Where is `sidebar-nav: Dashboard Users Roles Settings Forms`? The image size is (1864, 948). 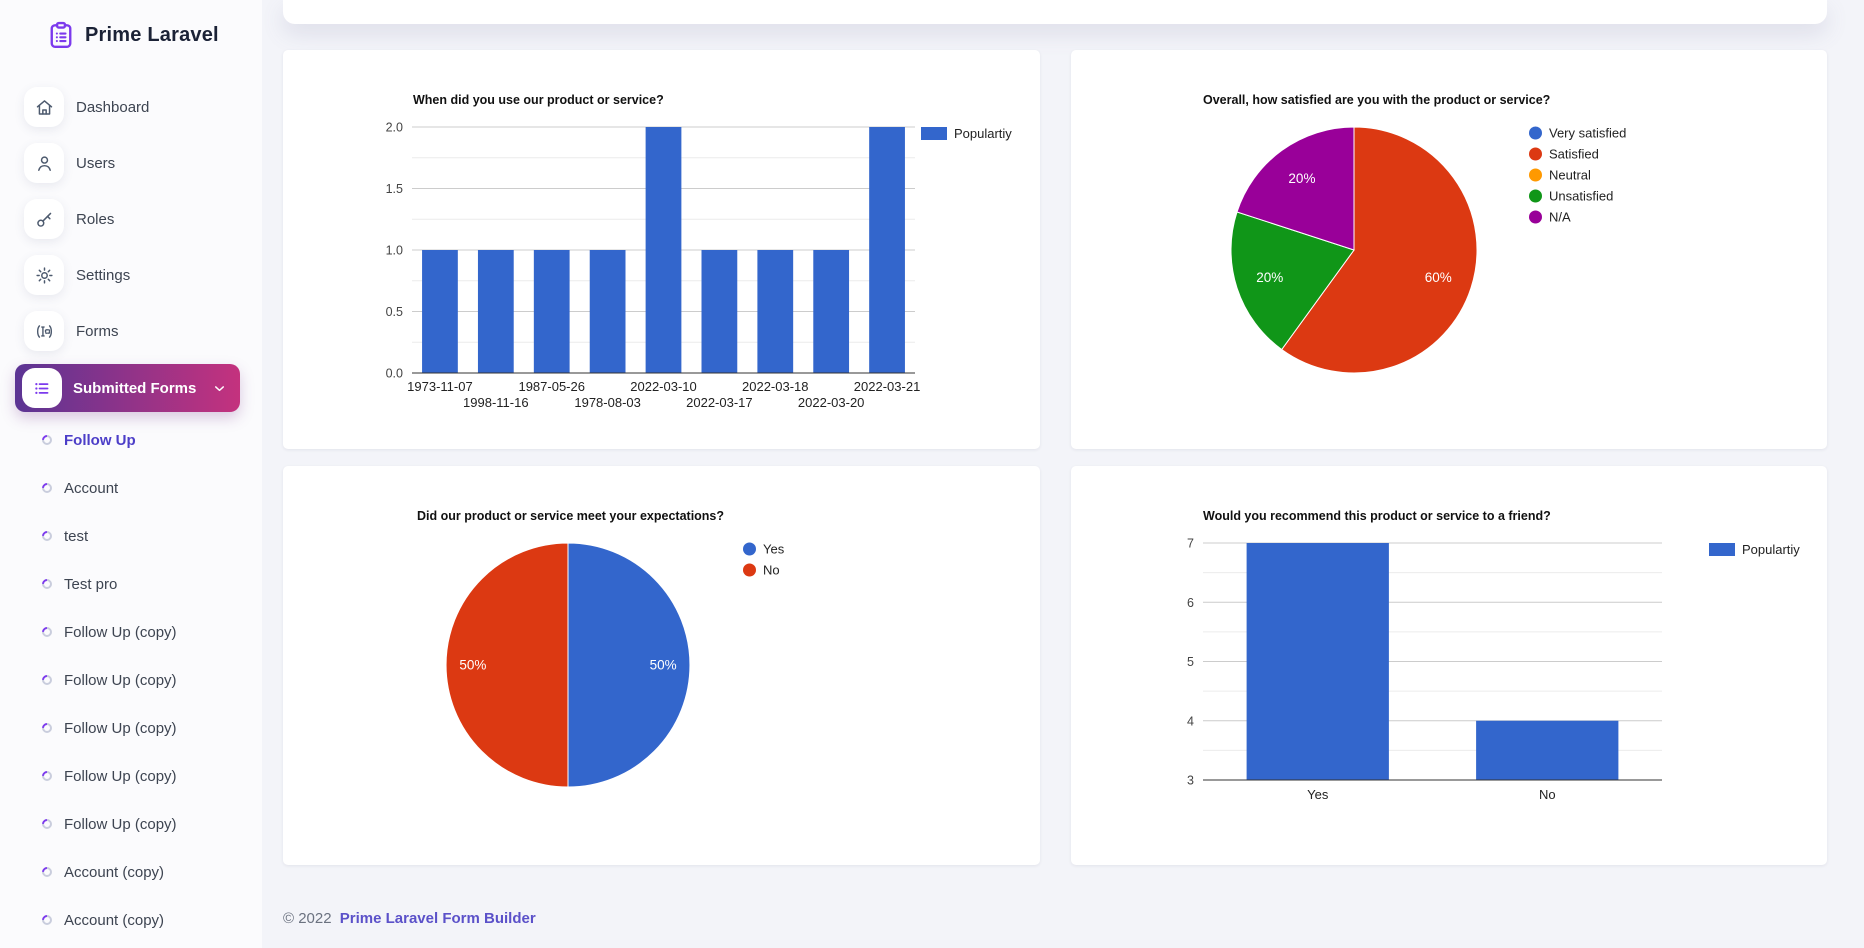
sidebar-nav: Dashboard Users Roles Settings Forms is located at coordinates (131, 219).